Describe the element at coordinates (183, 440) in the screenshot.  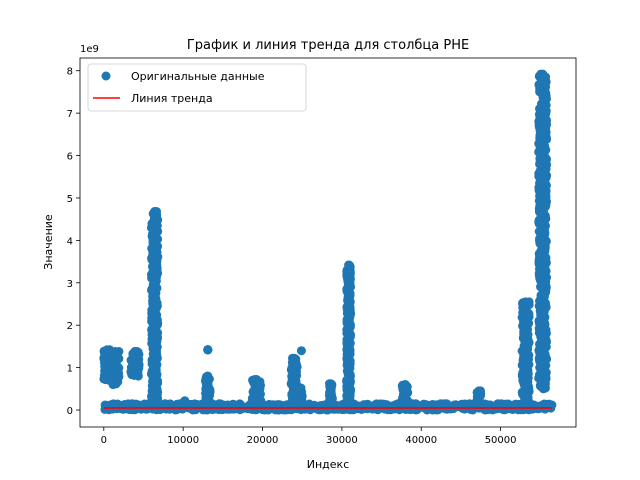
I see `x-tick-label: 10000` at that location.